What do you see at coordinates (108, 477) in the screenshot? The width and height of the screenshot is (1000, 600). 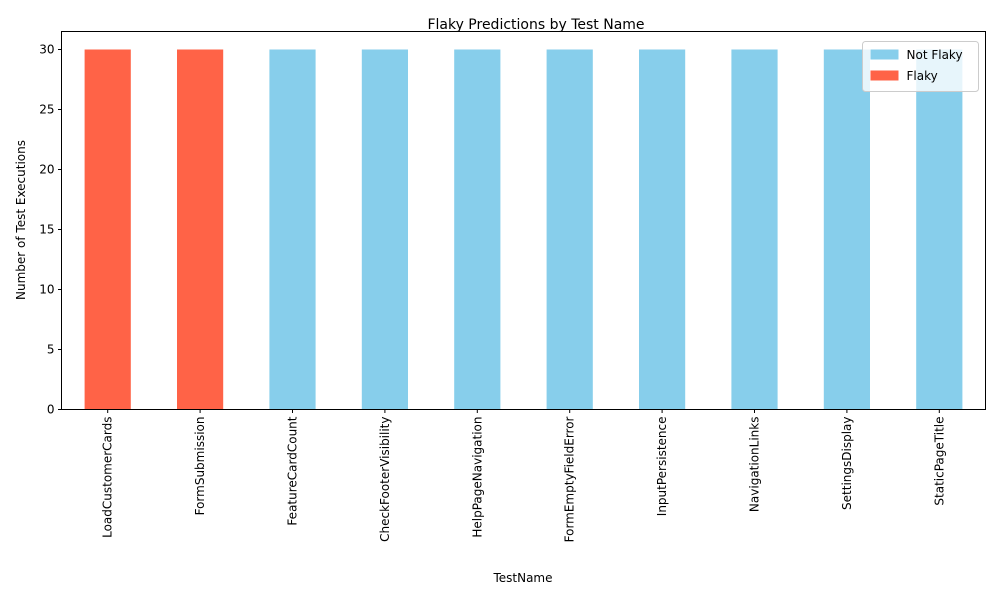 I see `x-tick-label-0: LoadCustomerCards` at bounding box center [108, 477].